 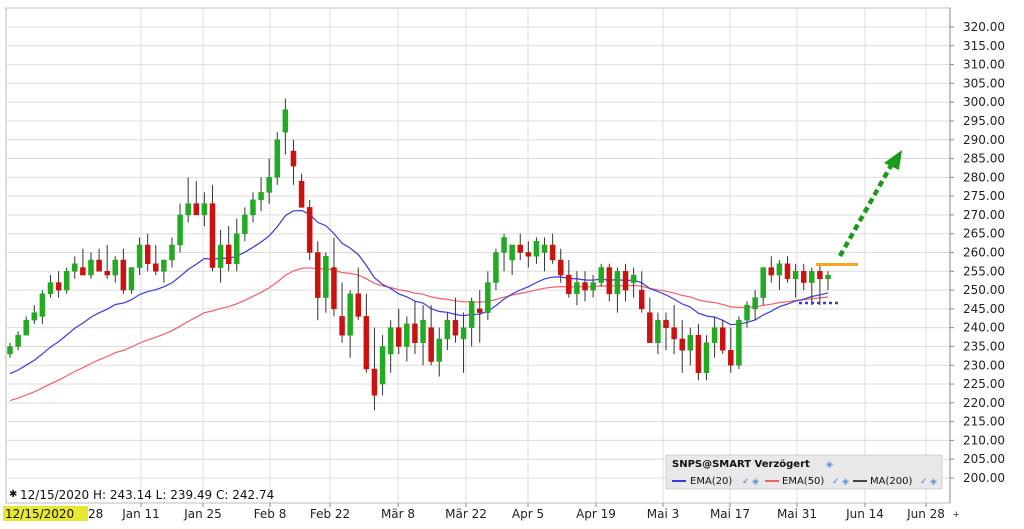 I want to click on legend-title-toggle-icon: ◈, so click(x=829, y=464).